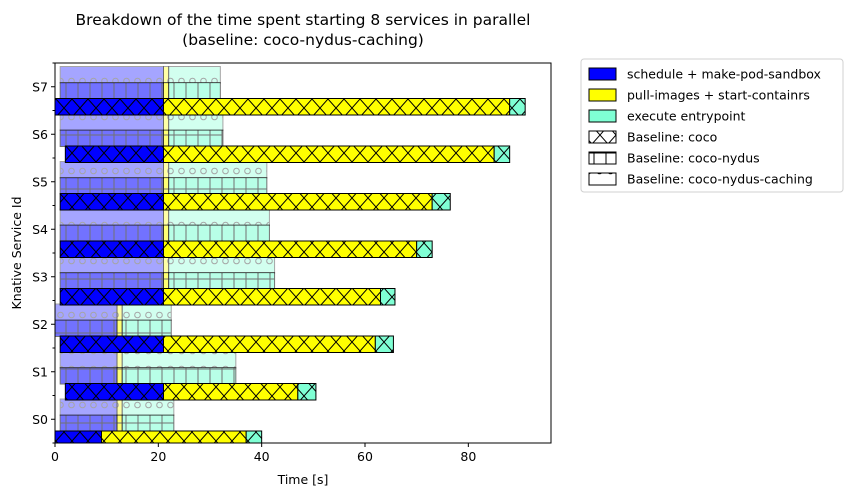 This screenshot has height=496, width=857. Describe the element at coordinates (40, 229) in the screenshot. I see `y-tick-label: S4` at that location.